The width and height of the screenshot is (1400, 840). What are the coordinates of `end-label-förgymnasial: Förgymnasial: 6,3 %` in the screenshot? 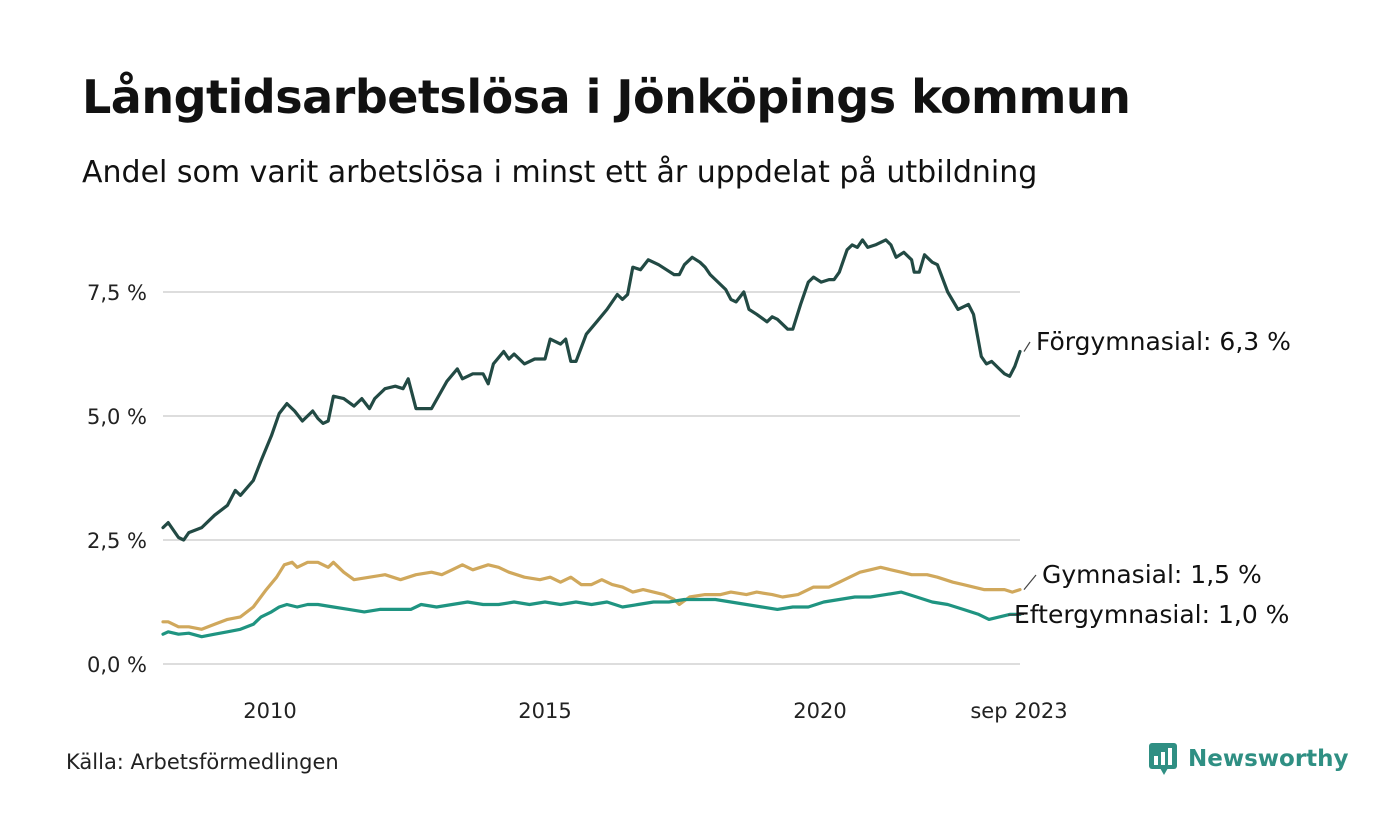 It's located at (1163, 341).